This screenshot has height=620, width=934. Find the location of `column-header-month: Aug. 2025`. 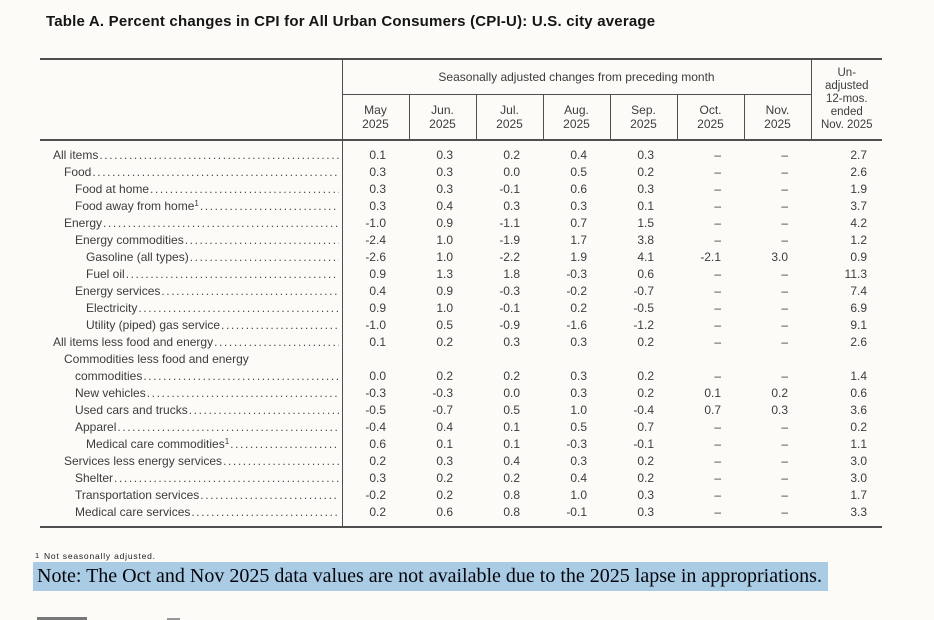

column-header-month: Aug. 2025 is located at coordinates (576, 117).